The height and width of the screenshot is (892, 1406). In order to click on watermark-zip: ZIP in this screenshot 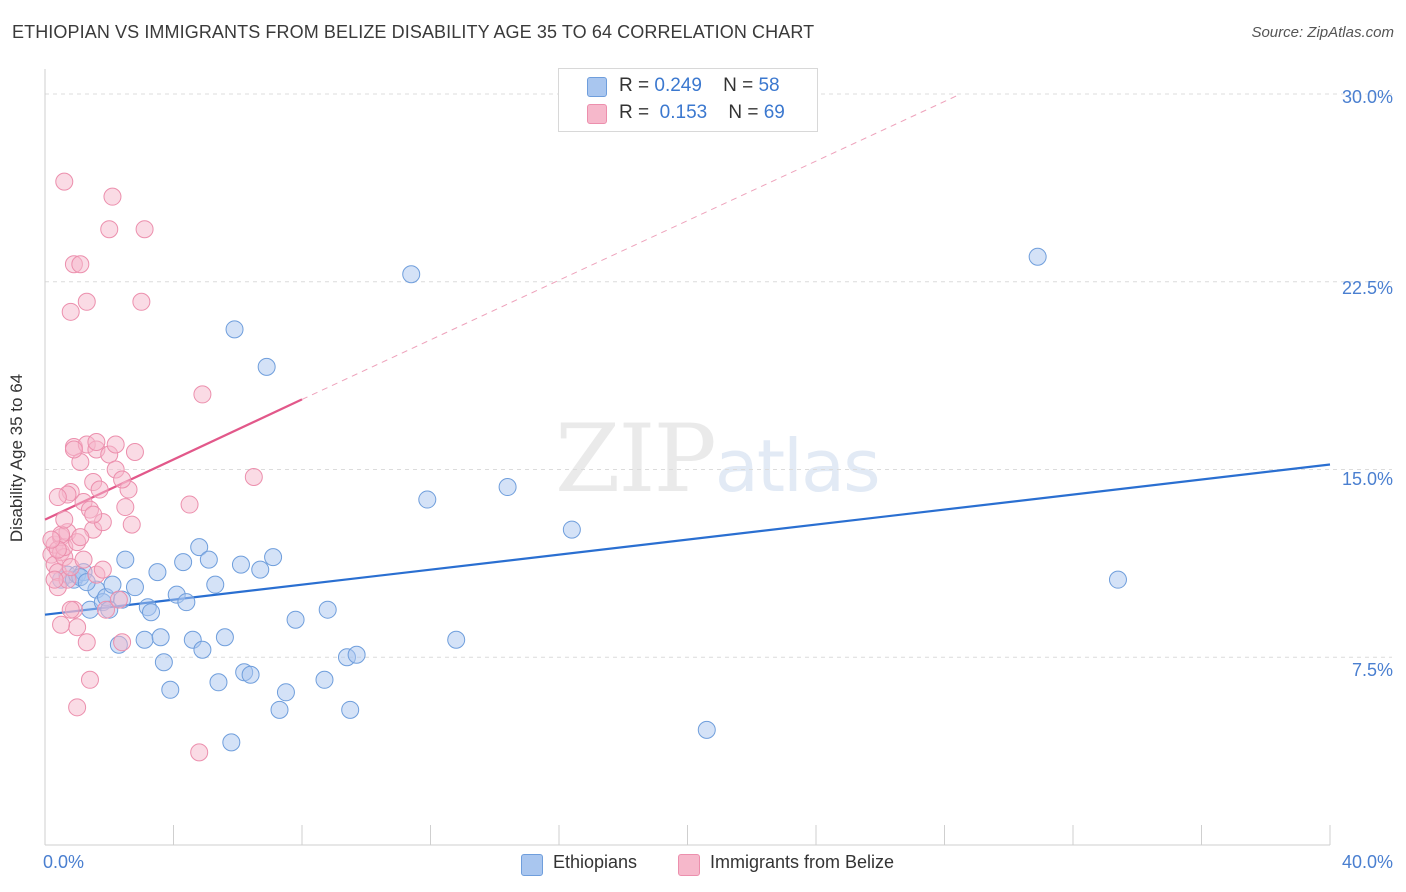, I will do `click(636, 459)`.